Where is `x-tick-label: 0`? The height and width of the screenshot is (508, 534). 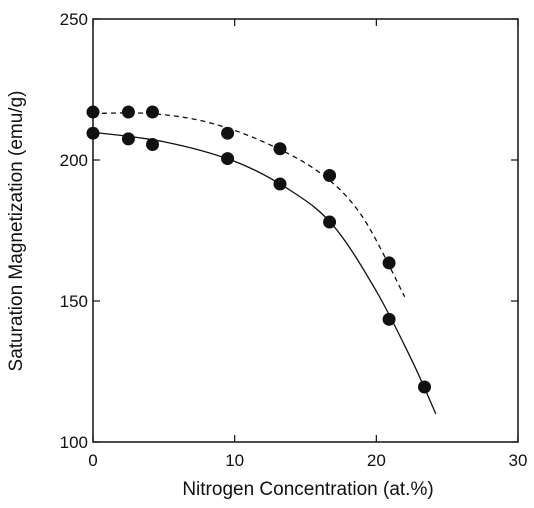
x-tick-label: 0 is located at coordinates (92, 460).